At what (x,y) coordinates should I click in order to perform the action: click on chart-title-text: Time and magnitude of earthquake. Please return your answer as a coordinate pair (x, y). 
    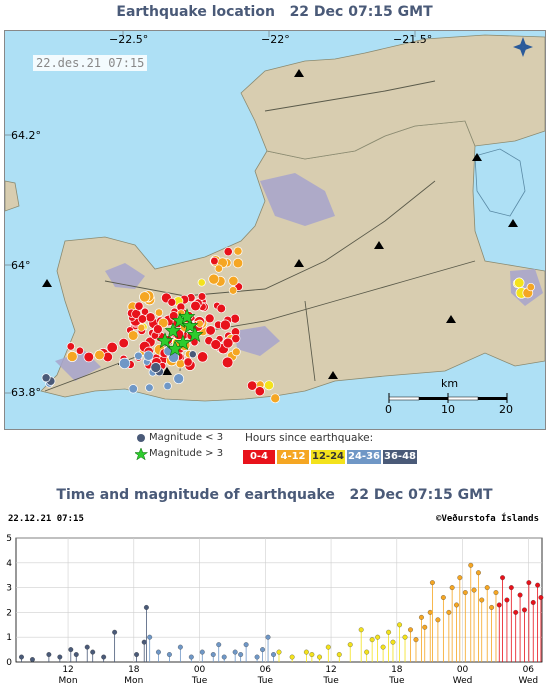
    Looking at the image, I should click on (195, 495).